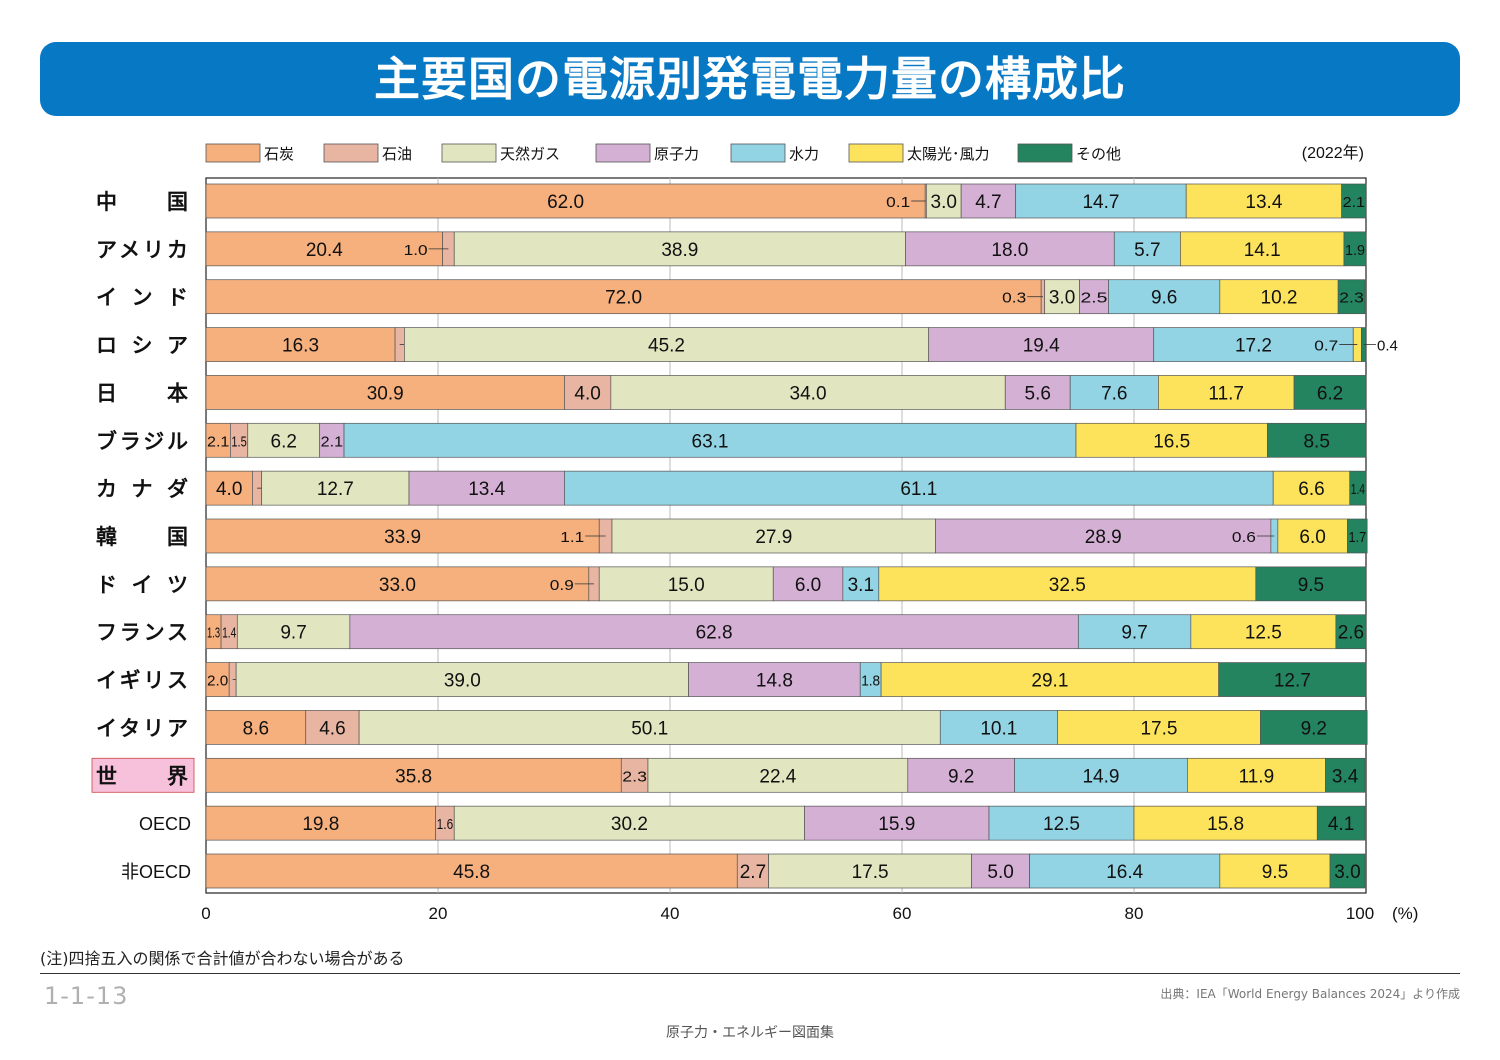 This screenshot has width=1500, height=1060. I want to click on data-label: 0.9, so click(562, 585).